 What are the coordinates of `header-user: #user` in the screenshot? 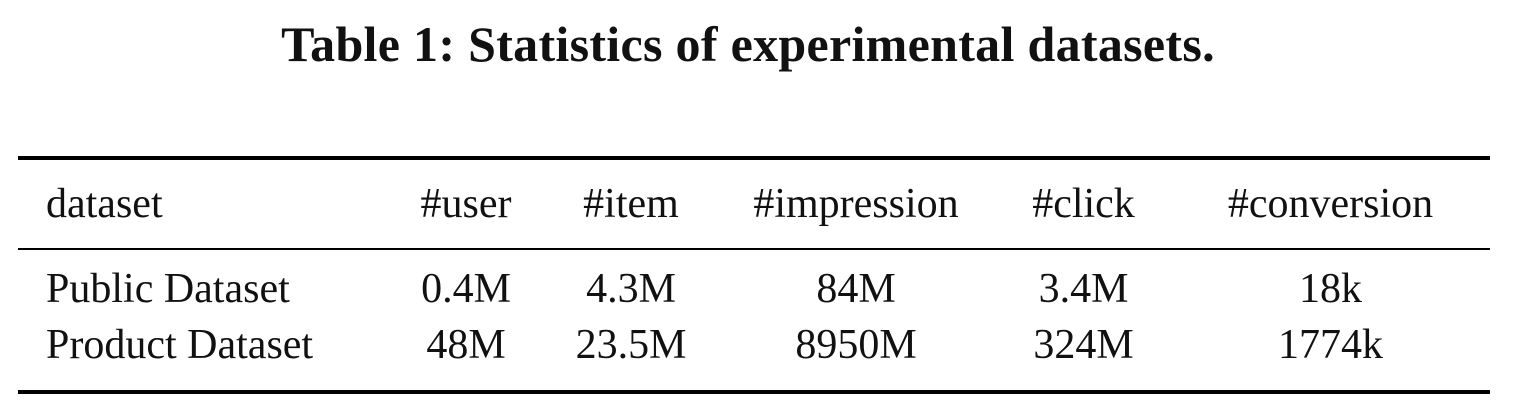 It's located at (466, 204).